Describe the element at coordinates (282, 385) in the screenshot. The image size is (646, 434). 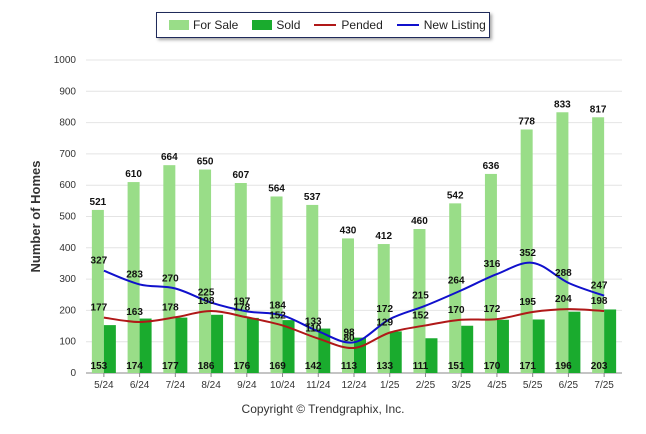
I see `x-tick-label: 10/24` at that location.